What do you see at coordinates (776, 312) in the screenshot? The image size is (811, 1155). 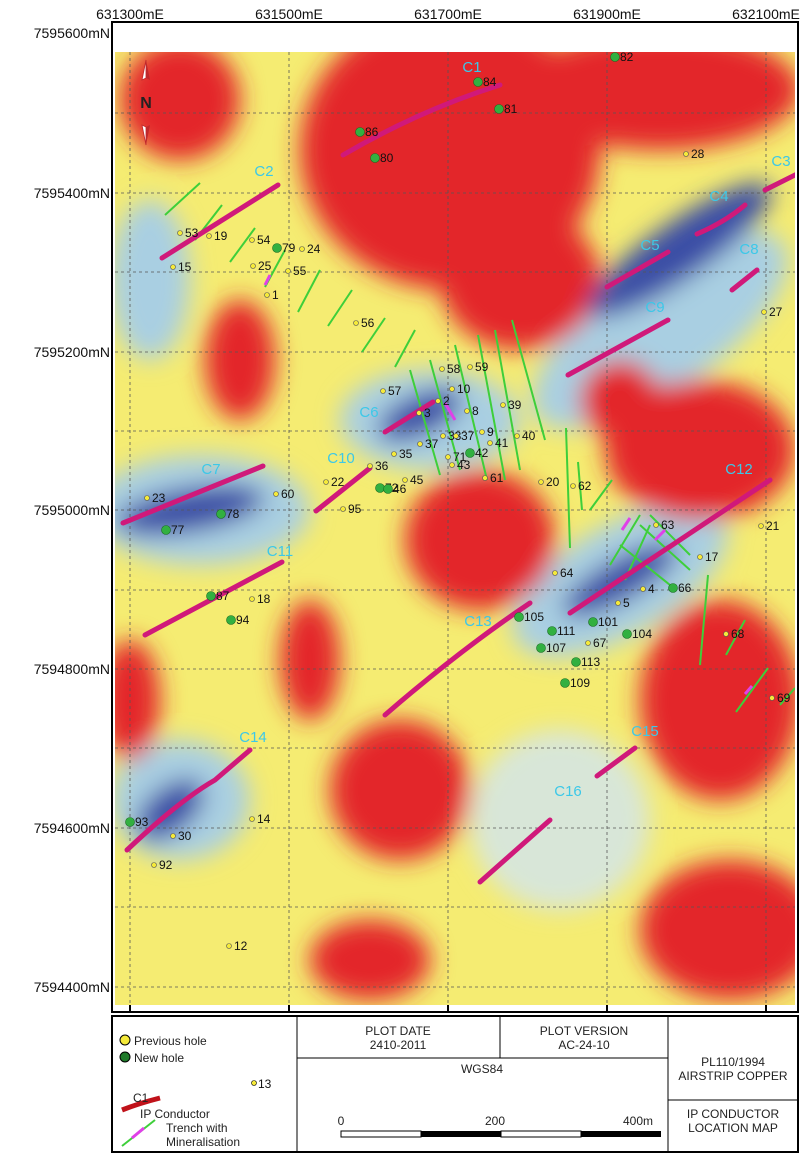 I see `hole-label: 27` at bounding box center [776, 312].